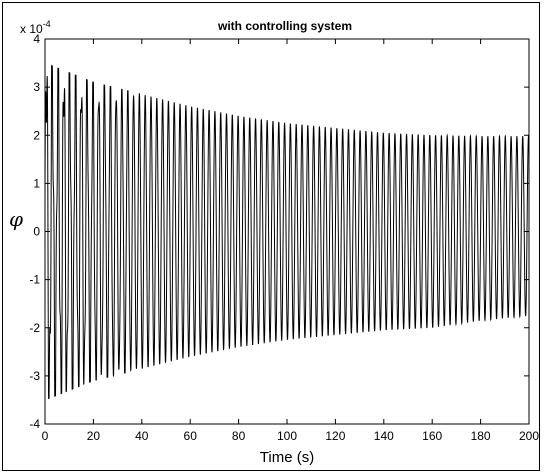  Describe the element at coordinates (47, 24) in the screenshot. I see `y-scale-exponent: -4` at that location.